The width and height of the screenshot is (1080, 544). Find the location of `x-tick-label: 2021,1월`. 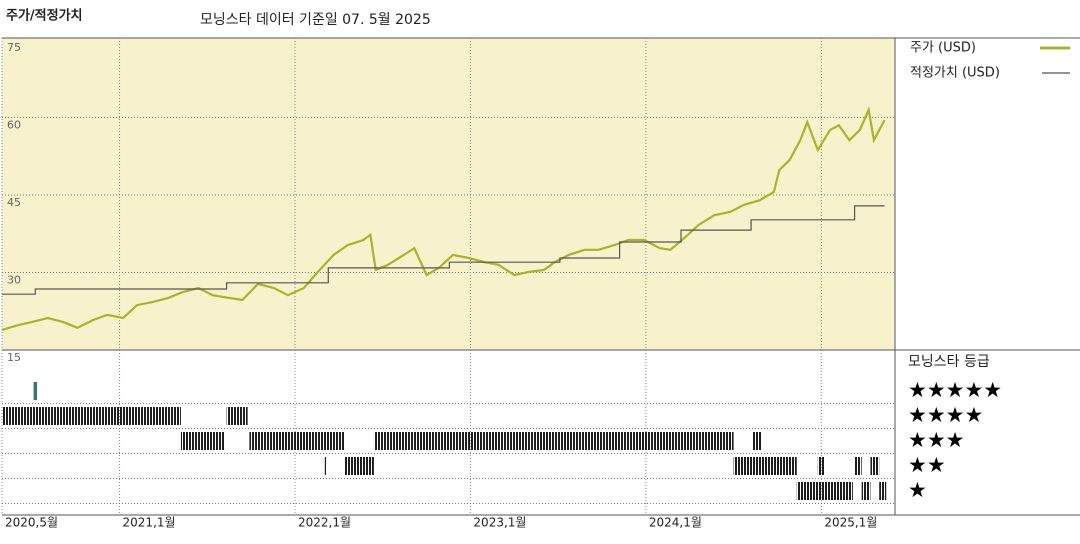

x-tick-label: 2021,1월 is located at coordinates (149, 523).